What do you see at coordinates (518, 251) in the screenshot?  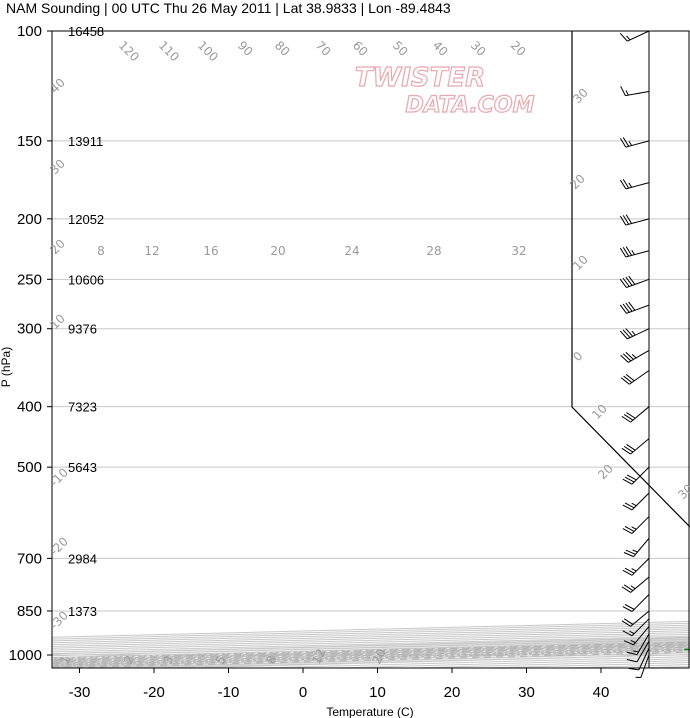 I see `upper-mixing-label: 32` at bounding box center [518, 251].